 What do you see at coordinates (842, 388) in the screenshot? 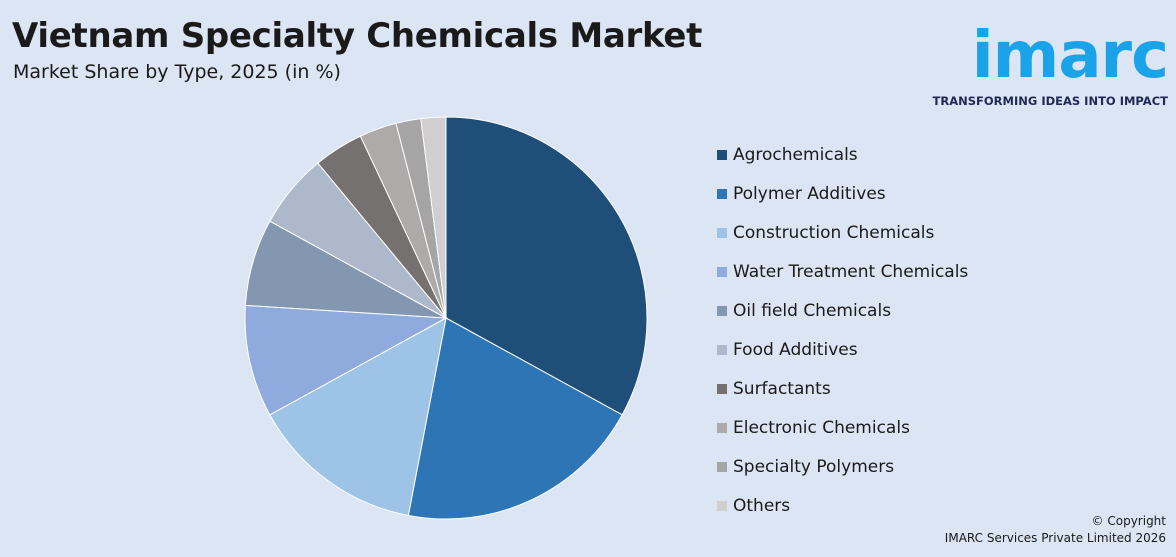
I see `legend-item: Surfactants` at bounding box center [842, 388].